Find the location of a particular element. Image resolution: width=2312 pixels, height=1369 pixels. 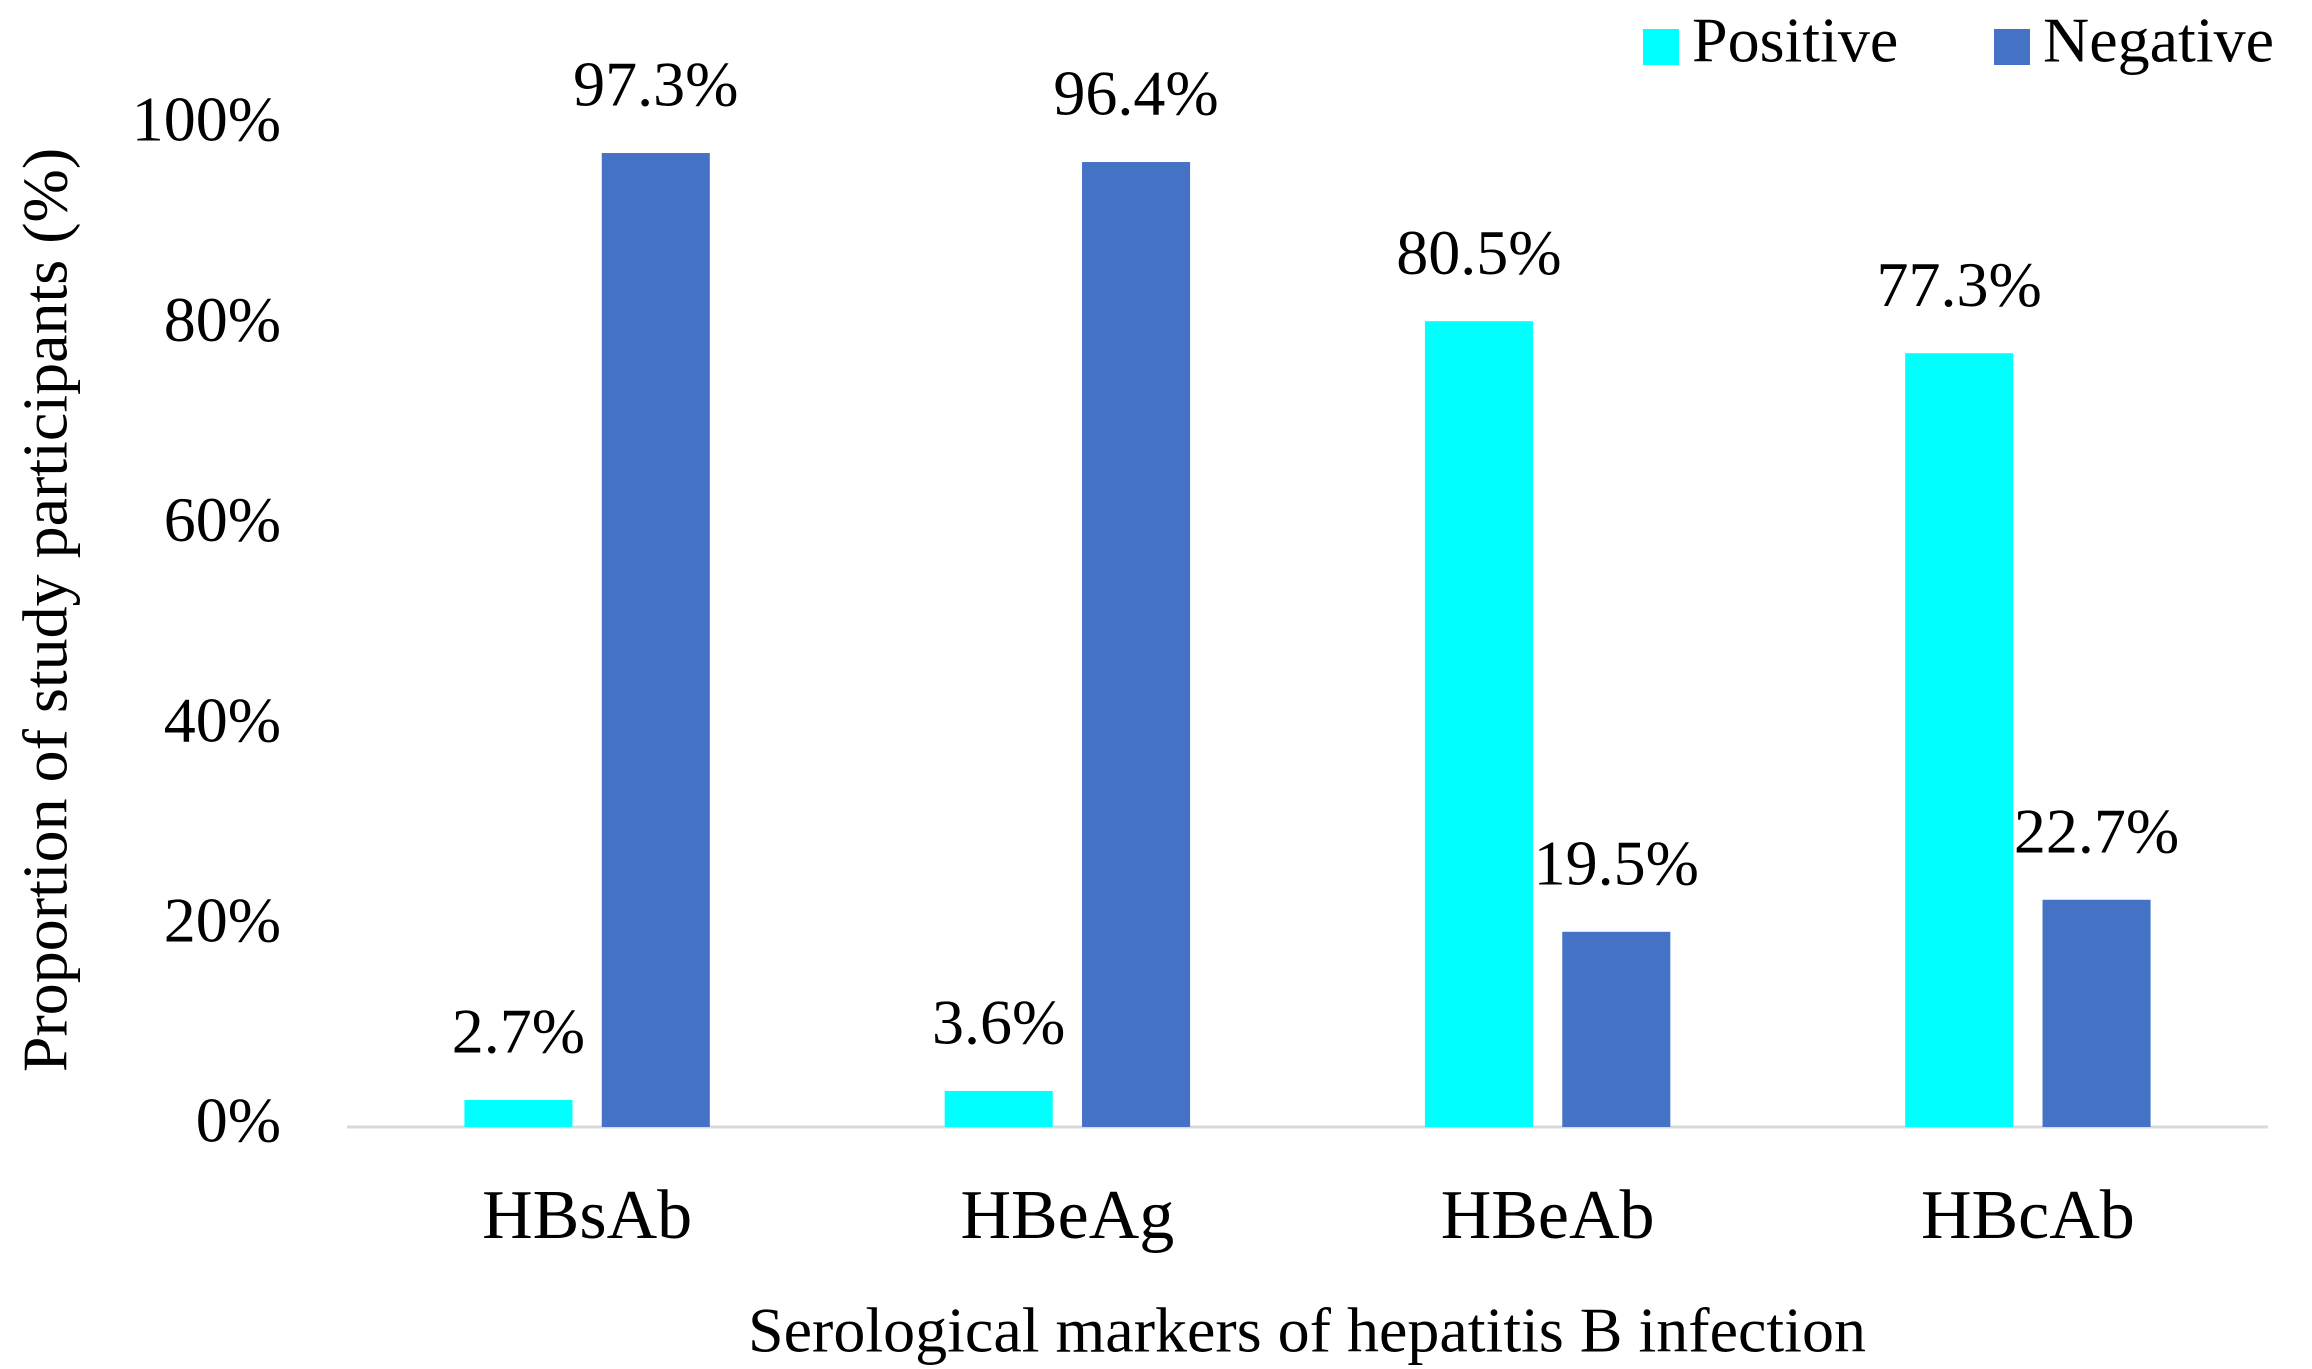

x-tick-label: HBeAg is located at coordinates (1067, 1215).